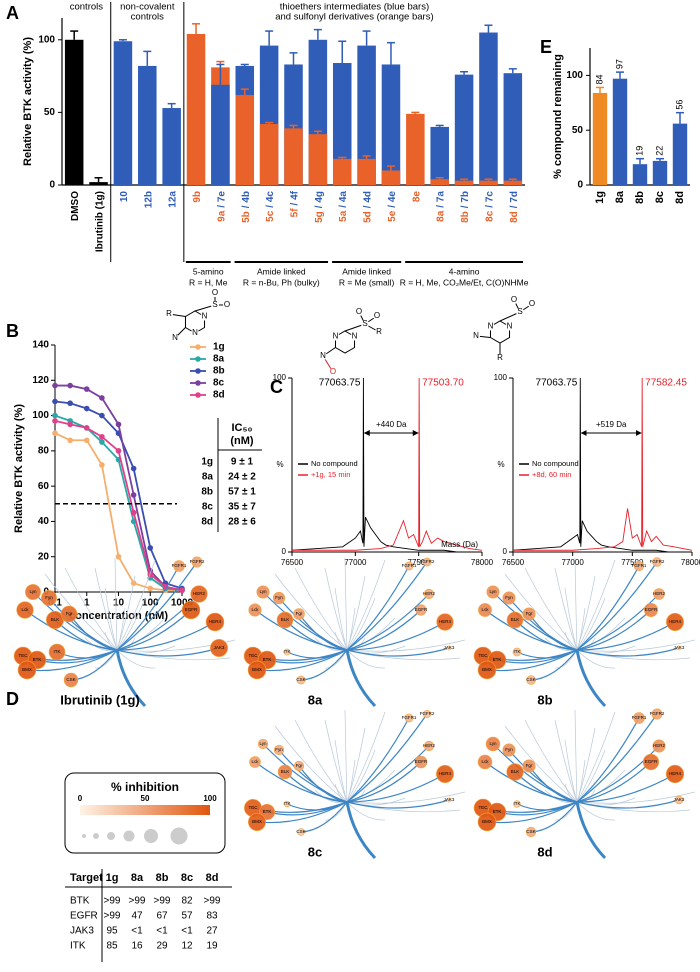 This screenshot has width=700, height=972. I want to click on group-caption: 4-amino, so click(464, 271).